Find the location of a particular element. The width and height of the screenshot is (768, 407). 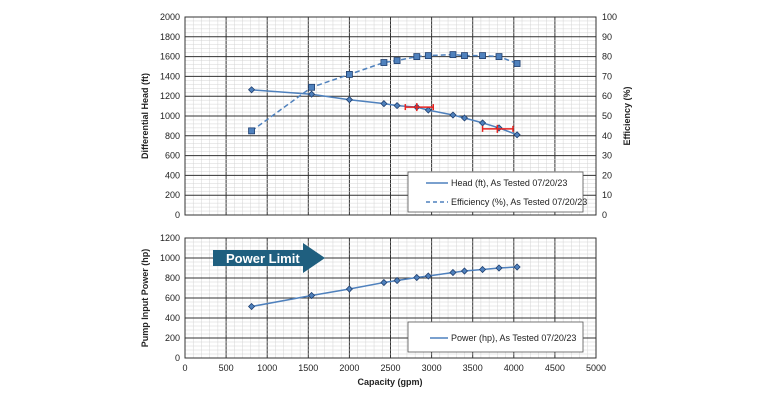

y2-tick-label: 40 is located at coordinates (607, 136).